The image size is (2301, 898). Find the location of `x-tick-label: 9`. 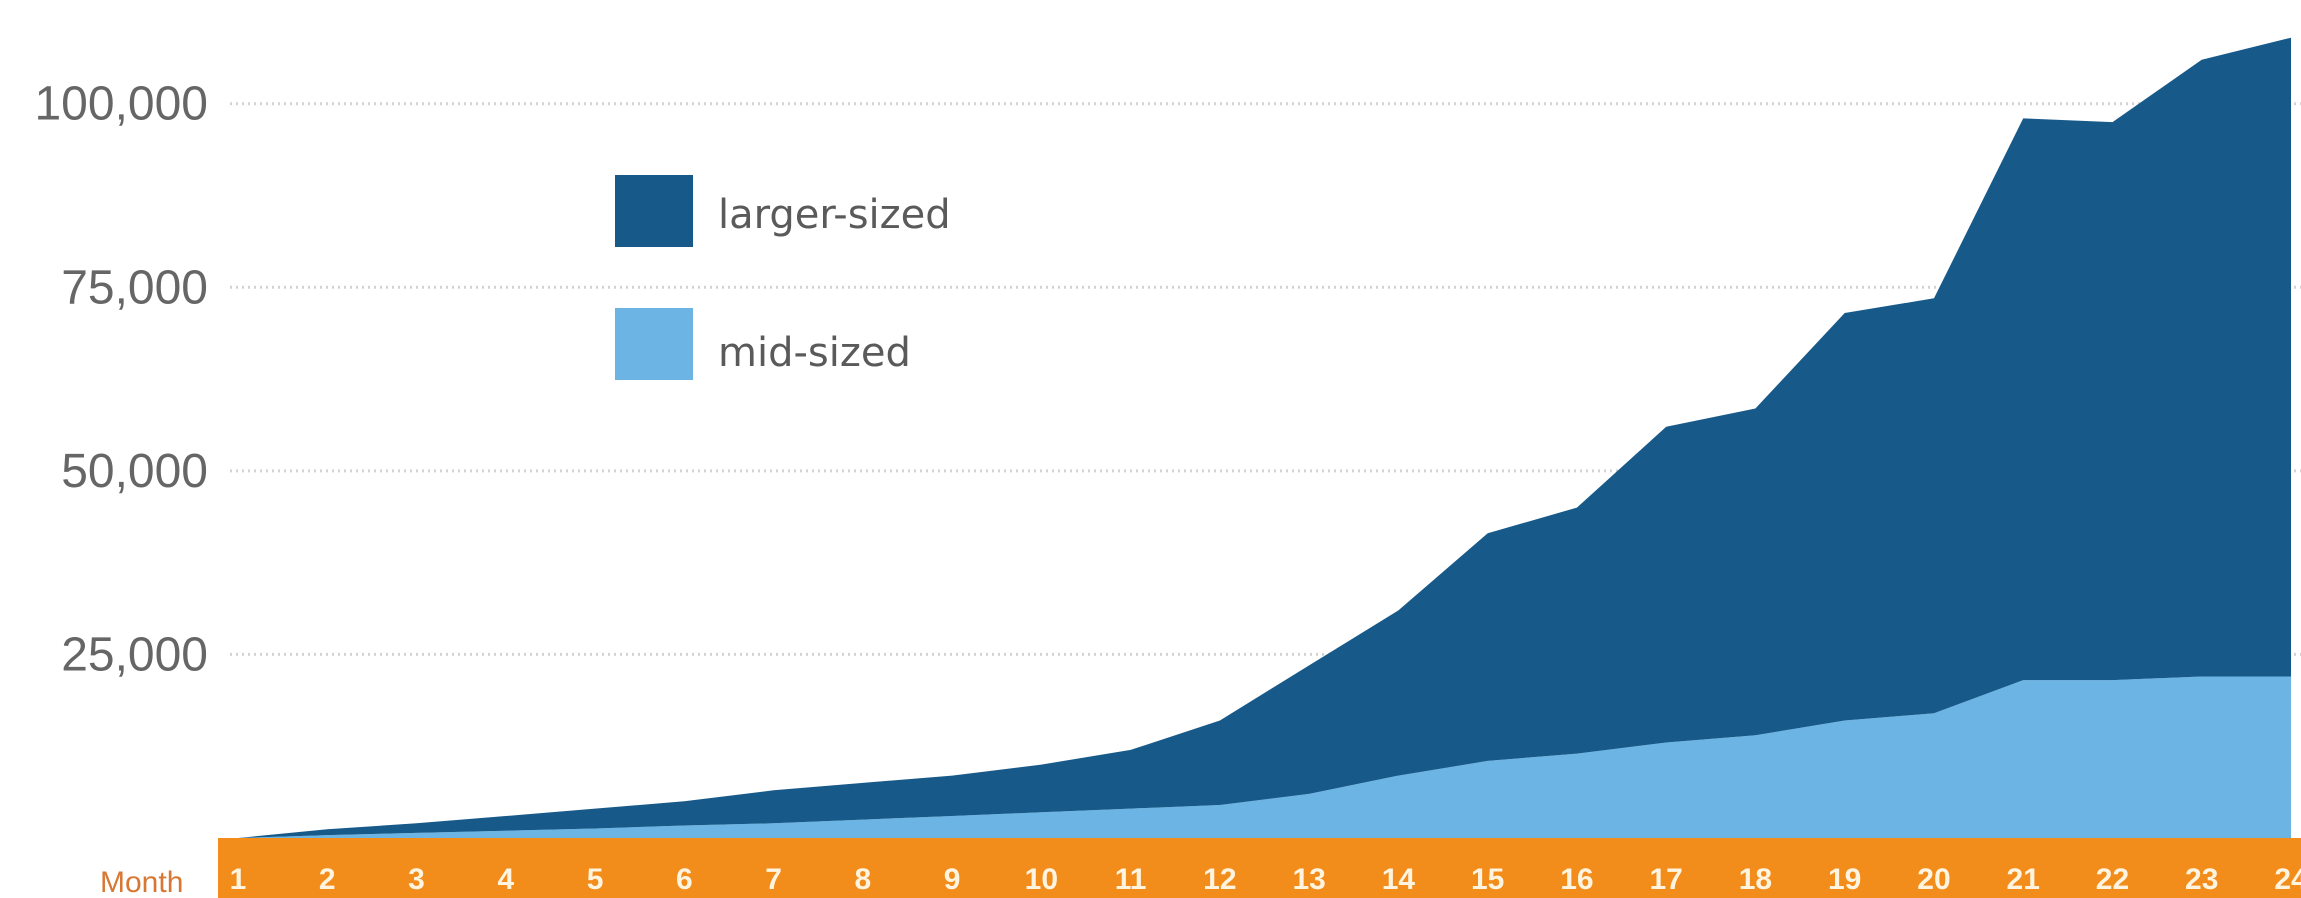

x-tick-label: 9 is located at coordinates (952, 879).